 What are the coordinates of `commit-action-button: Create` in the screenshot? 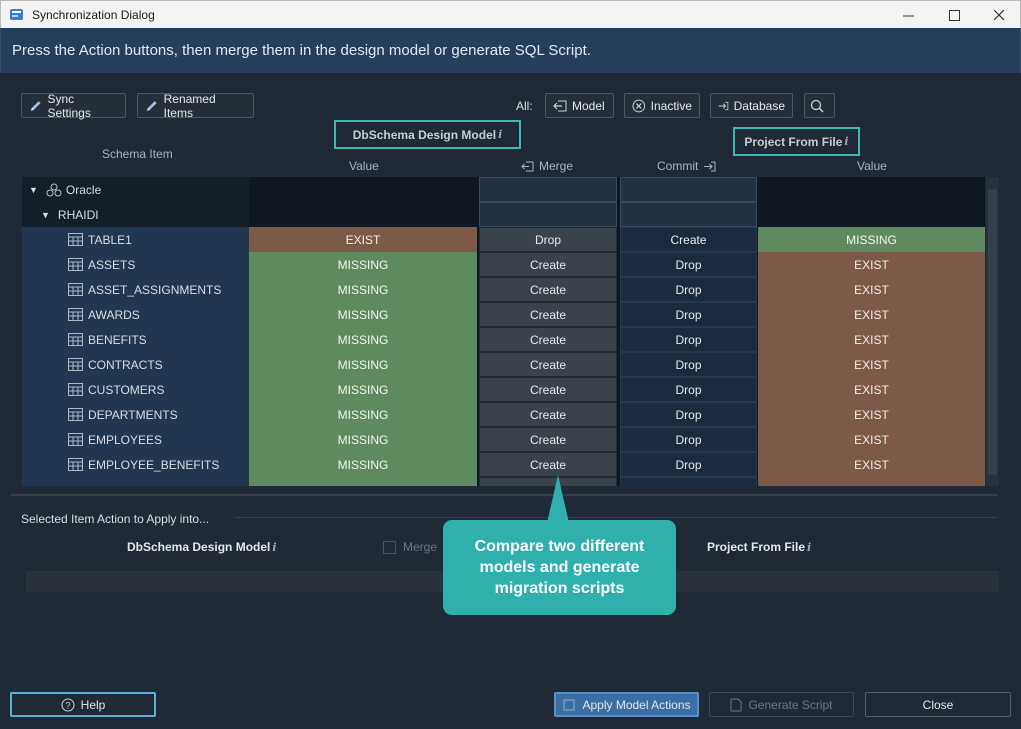 It's located at (688, 239).